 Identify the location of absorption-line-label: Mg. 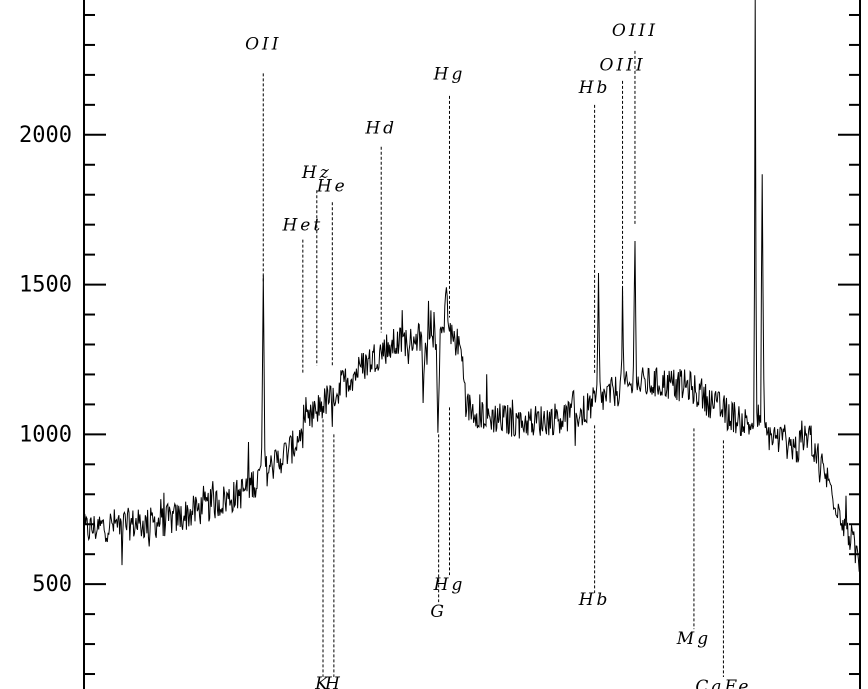
(693, 639).